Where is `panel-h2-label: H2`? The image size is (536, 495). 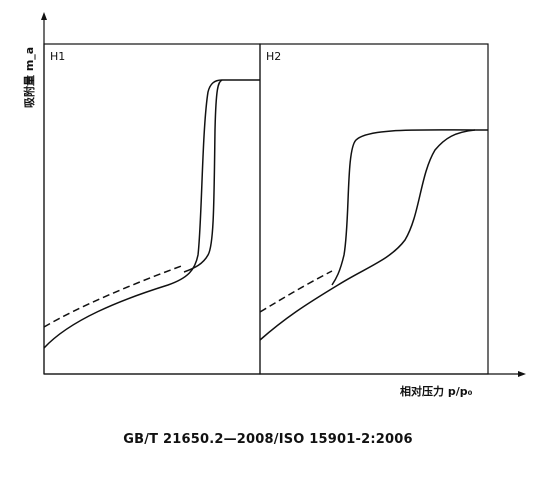 panel-h2-label: H2 is located at coordinates (273, 56).